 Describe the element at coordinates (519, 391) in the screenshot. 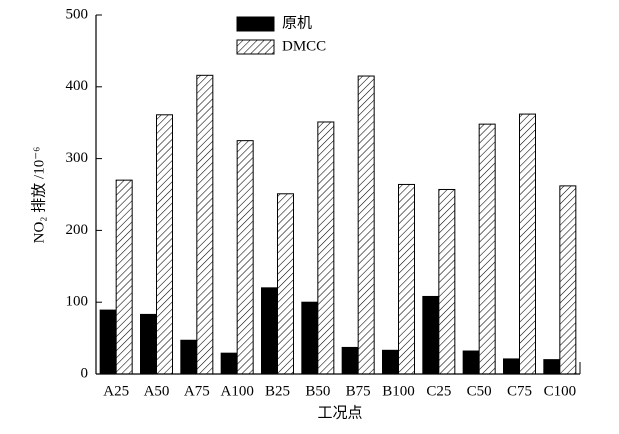

I see `x-tick-label: C75` at that location.